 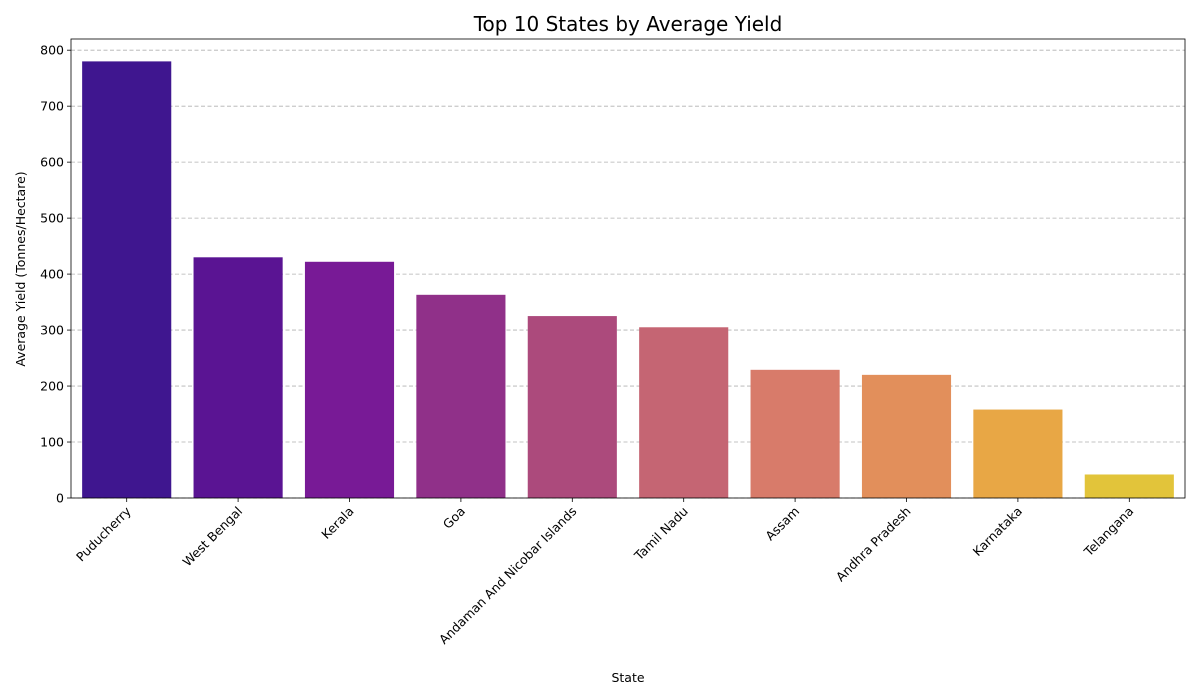 I want to click on y-tick-label: 600, so click(x=52, y=162).